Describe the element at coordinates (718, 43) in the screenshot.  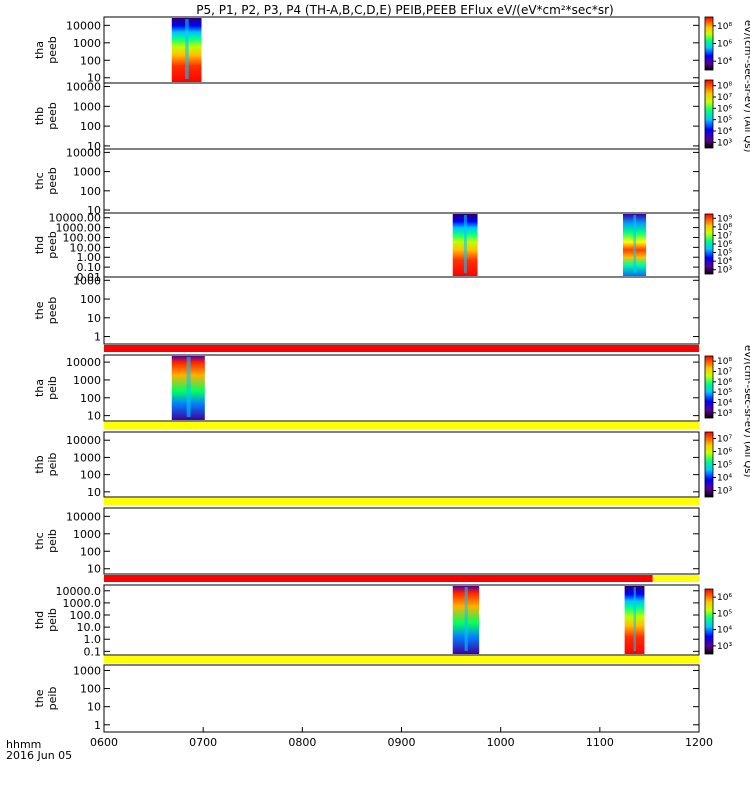
I see `colorbar: 10⁴ 10⁶ 10⁸` at that location.